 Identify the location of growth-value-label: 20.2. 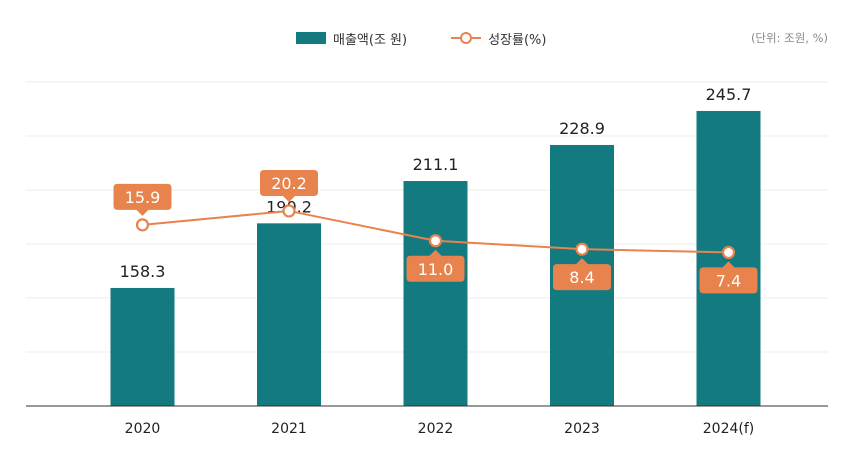
(289, 183).